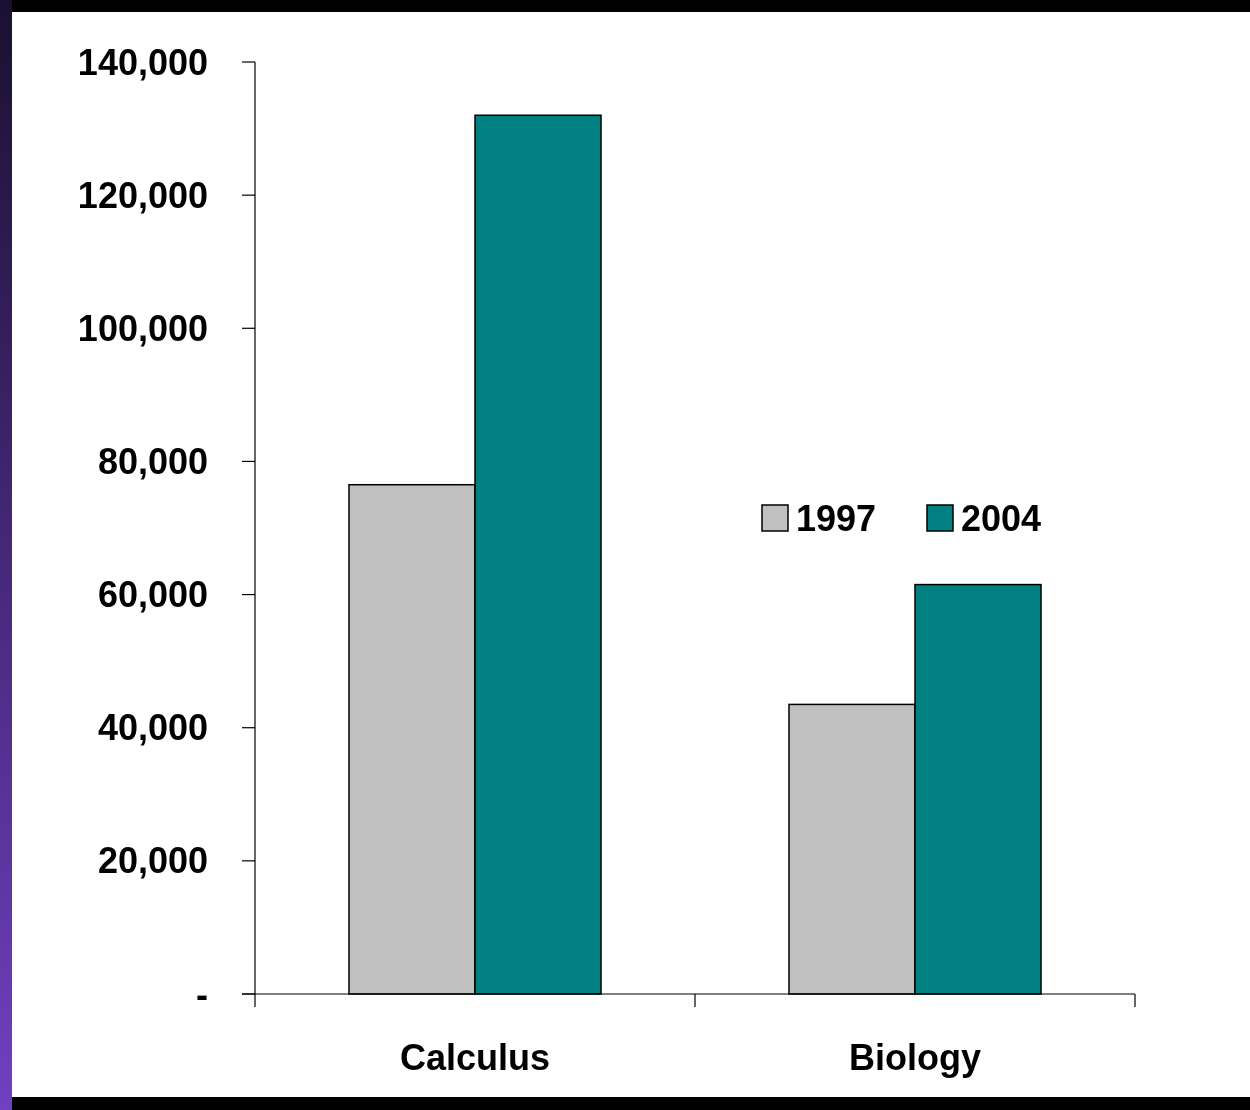 The width and height of the screenshot is (1250, 1110). Describe the element at coordinates (142, 195) in the screenshot. I see `y-tick-label: 120,000` at that location.